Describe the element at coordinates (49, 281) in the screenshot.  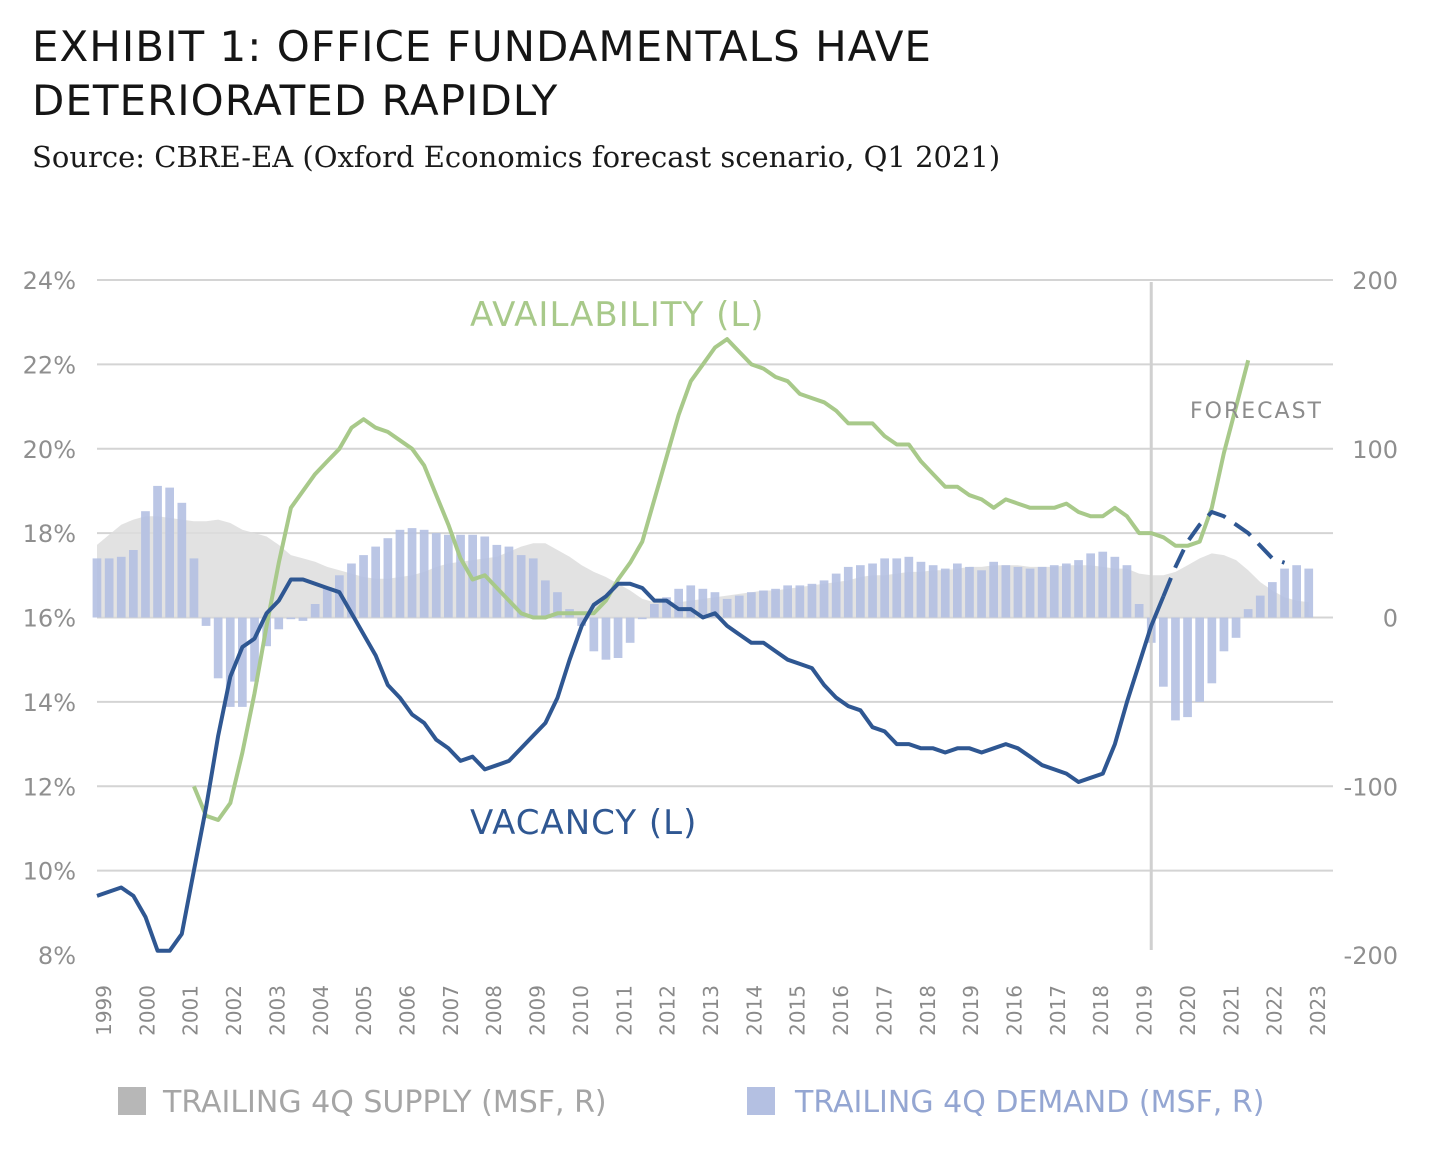
I see `left-axis-tick: 24%` at that location.